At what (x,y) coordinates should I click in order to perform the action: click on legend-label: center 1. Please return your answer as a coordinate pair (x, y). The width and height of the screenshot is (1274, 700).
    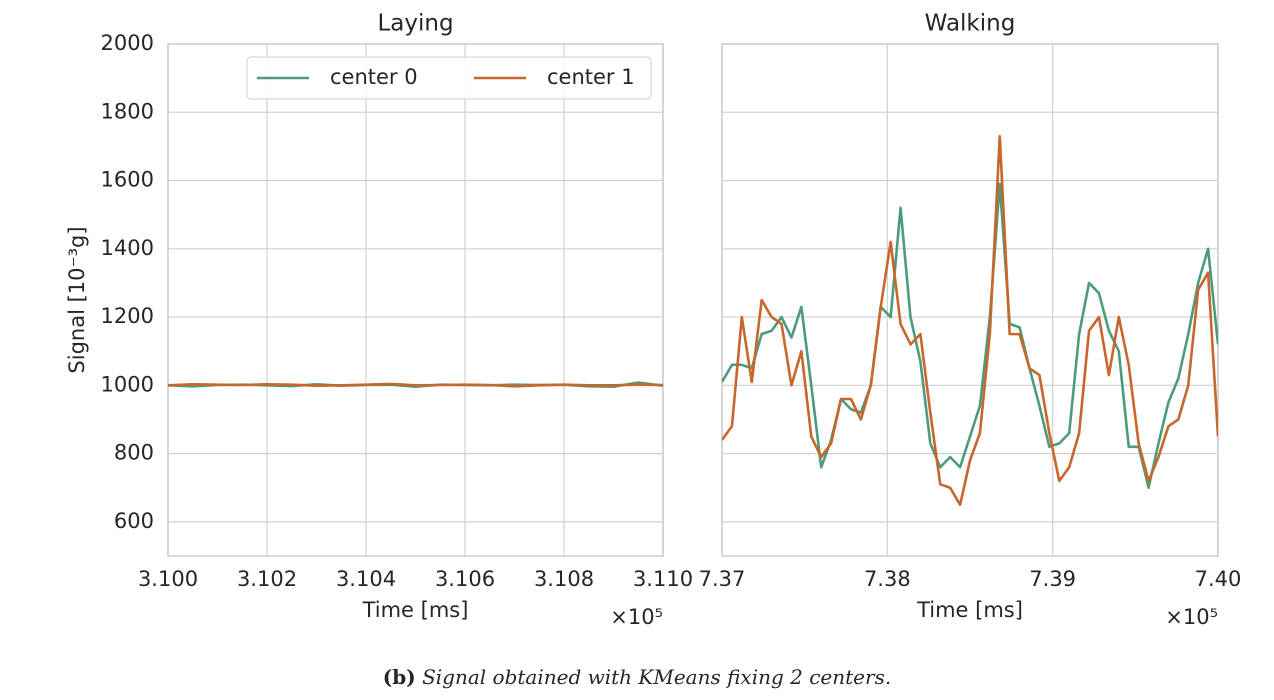
    Looking at the image, I should click on (591, 77).